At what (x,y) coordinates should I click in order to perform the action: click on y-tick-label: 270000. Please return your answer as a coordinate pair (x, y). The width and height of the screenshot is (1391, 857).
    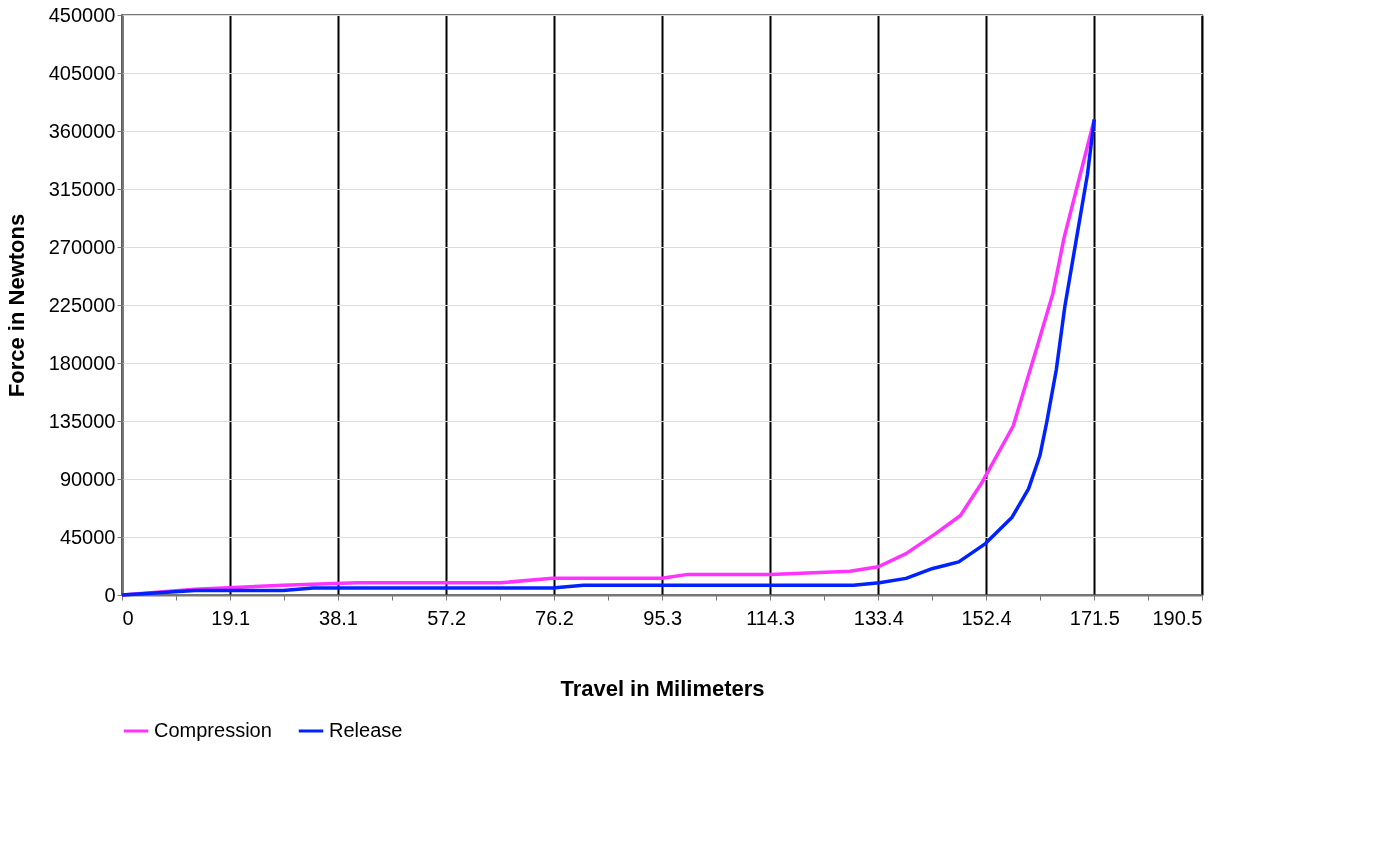
    Looking at the image, I should click on (82, 246).